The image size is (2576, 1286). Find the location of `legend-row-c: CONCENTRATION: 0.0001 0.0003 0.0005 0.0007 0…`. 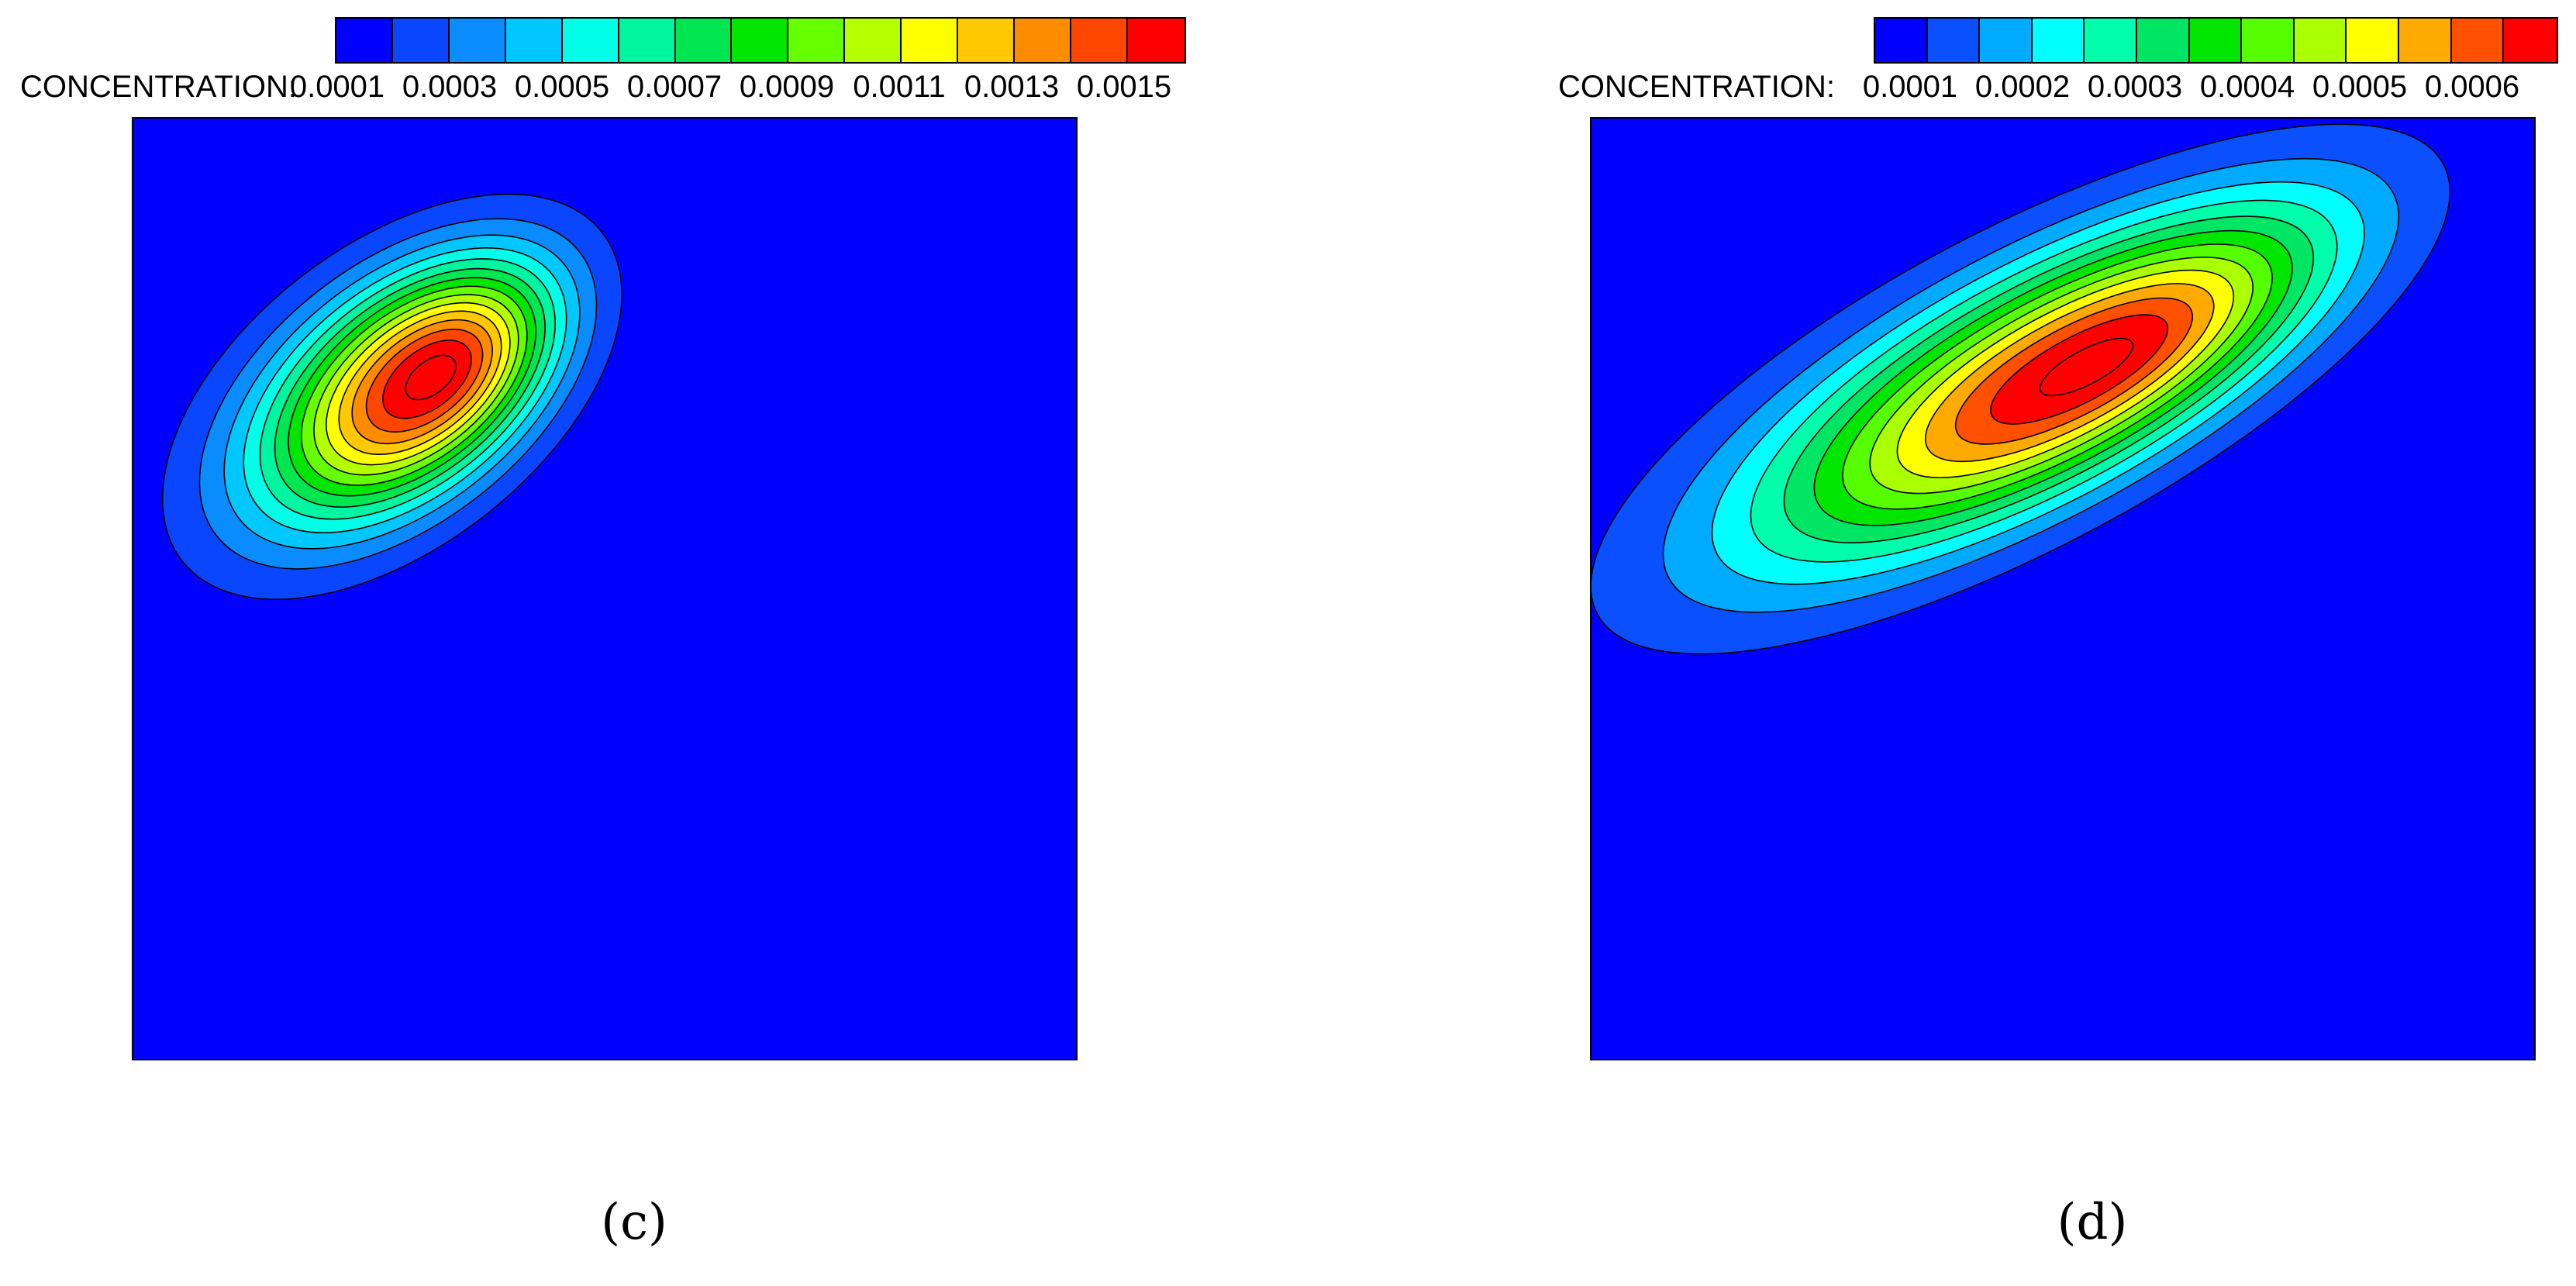

legend-row-c: CONCENTRATION: 0.0001 0.0003 0.0005 0.0007 0… is located at coordinates (644, 92).